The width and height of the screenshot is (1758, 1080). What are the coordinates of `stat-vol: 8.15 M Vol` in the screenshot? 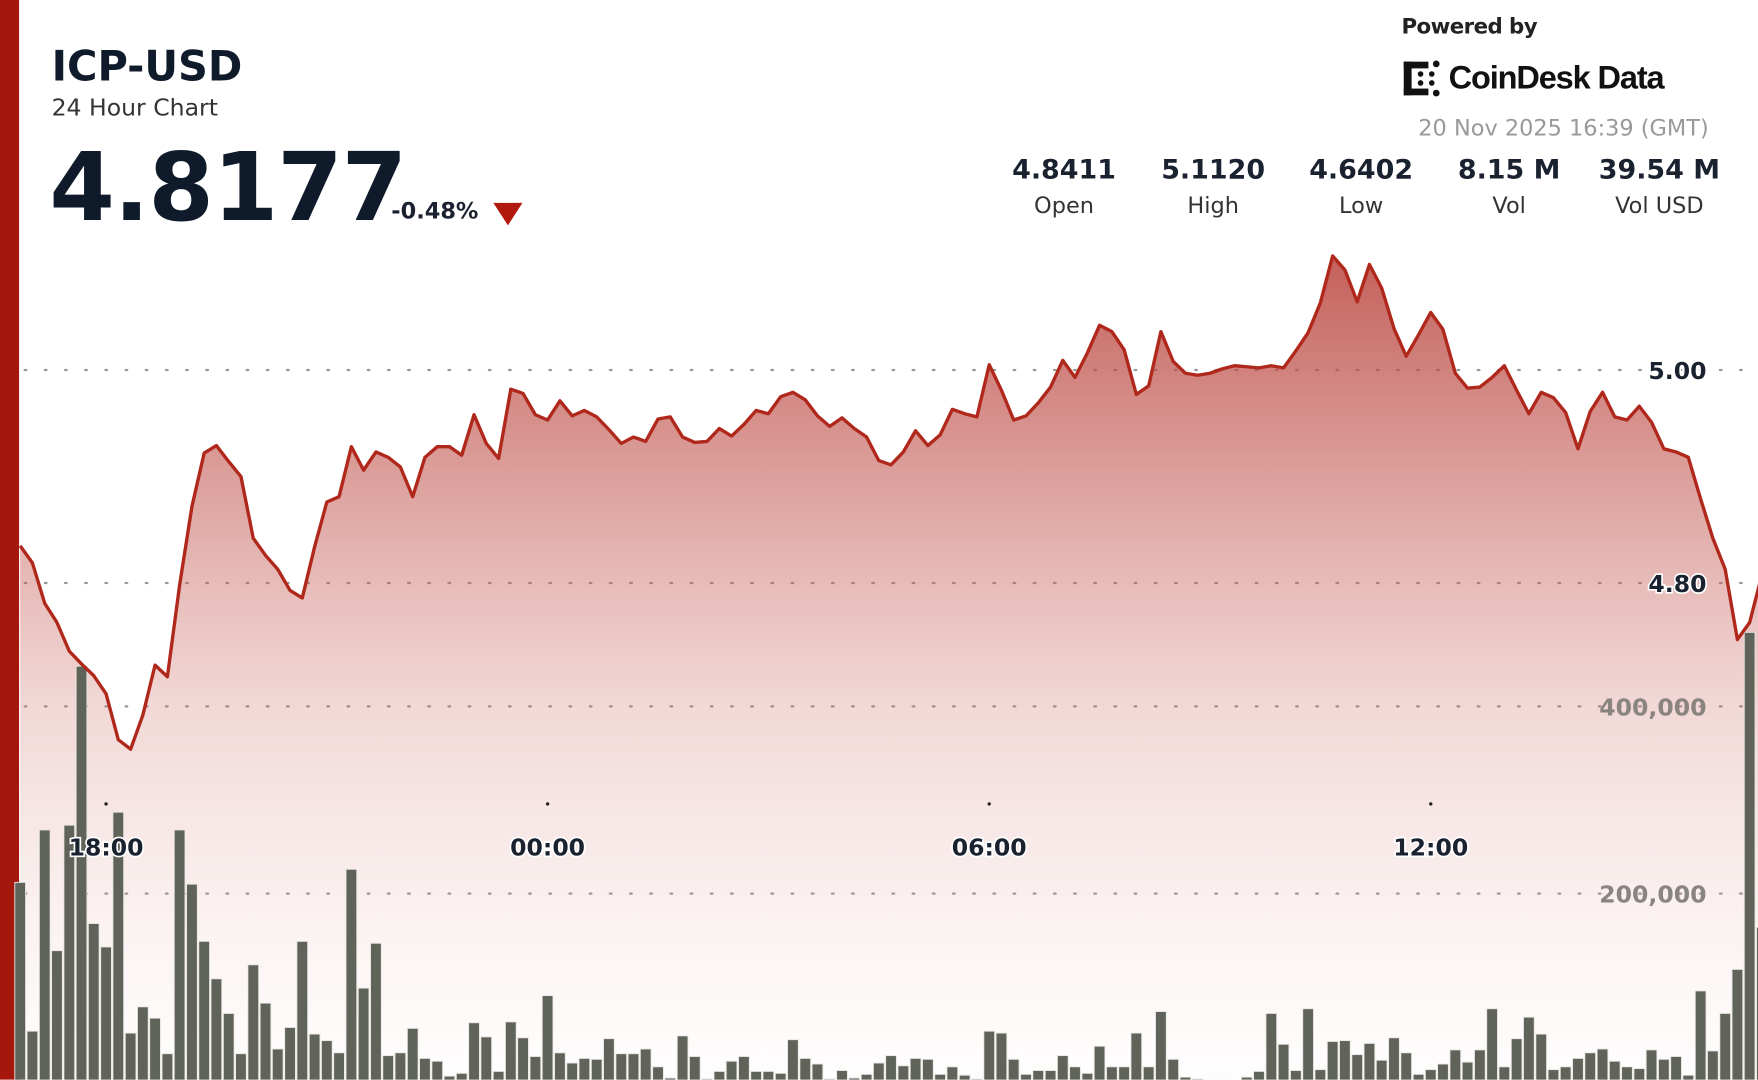 It's located at (1509, 186).